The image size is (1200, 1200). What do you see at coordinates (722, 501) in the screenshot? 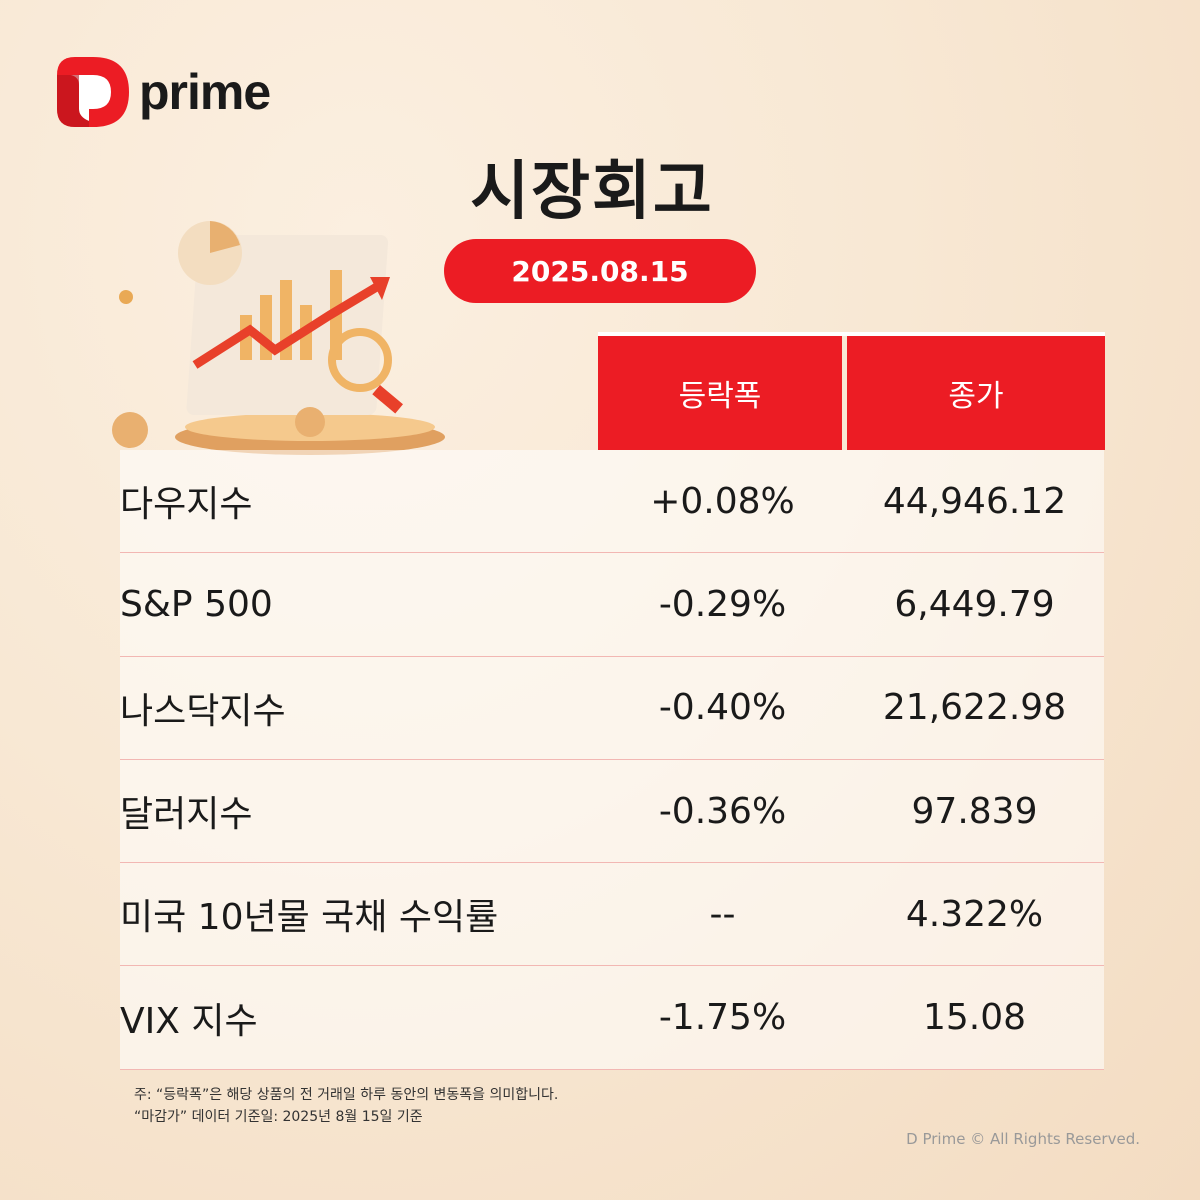
I see `change-value: +0.08%` at bounding box center [722, 501].